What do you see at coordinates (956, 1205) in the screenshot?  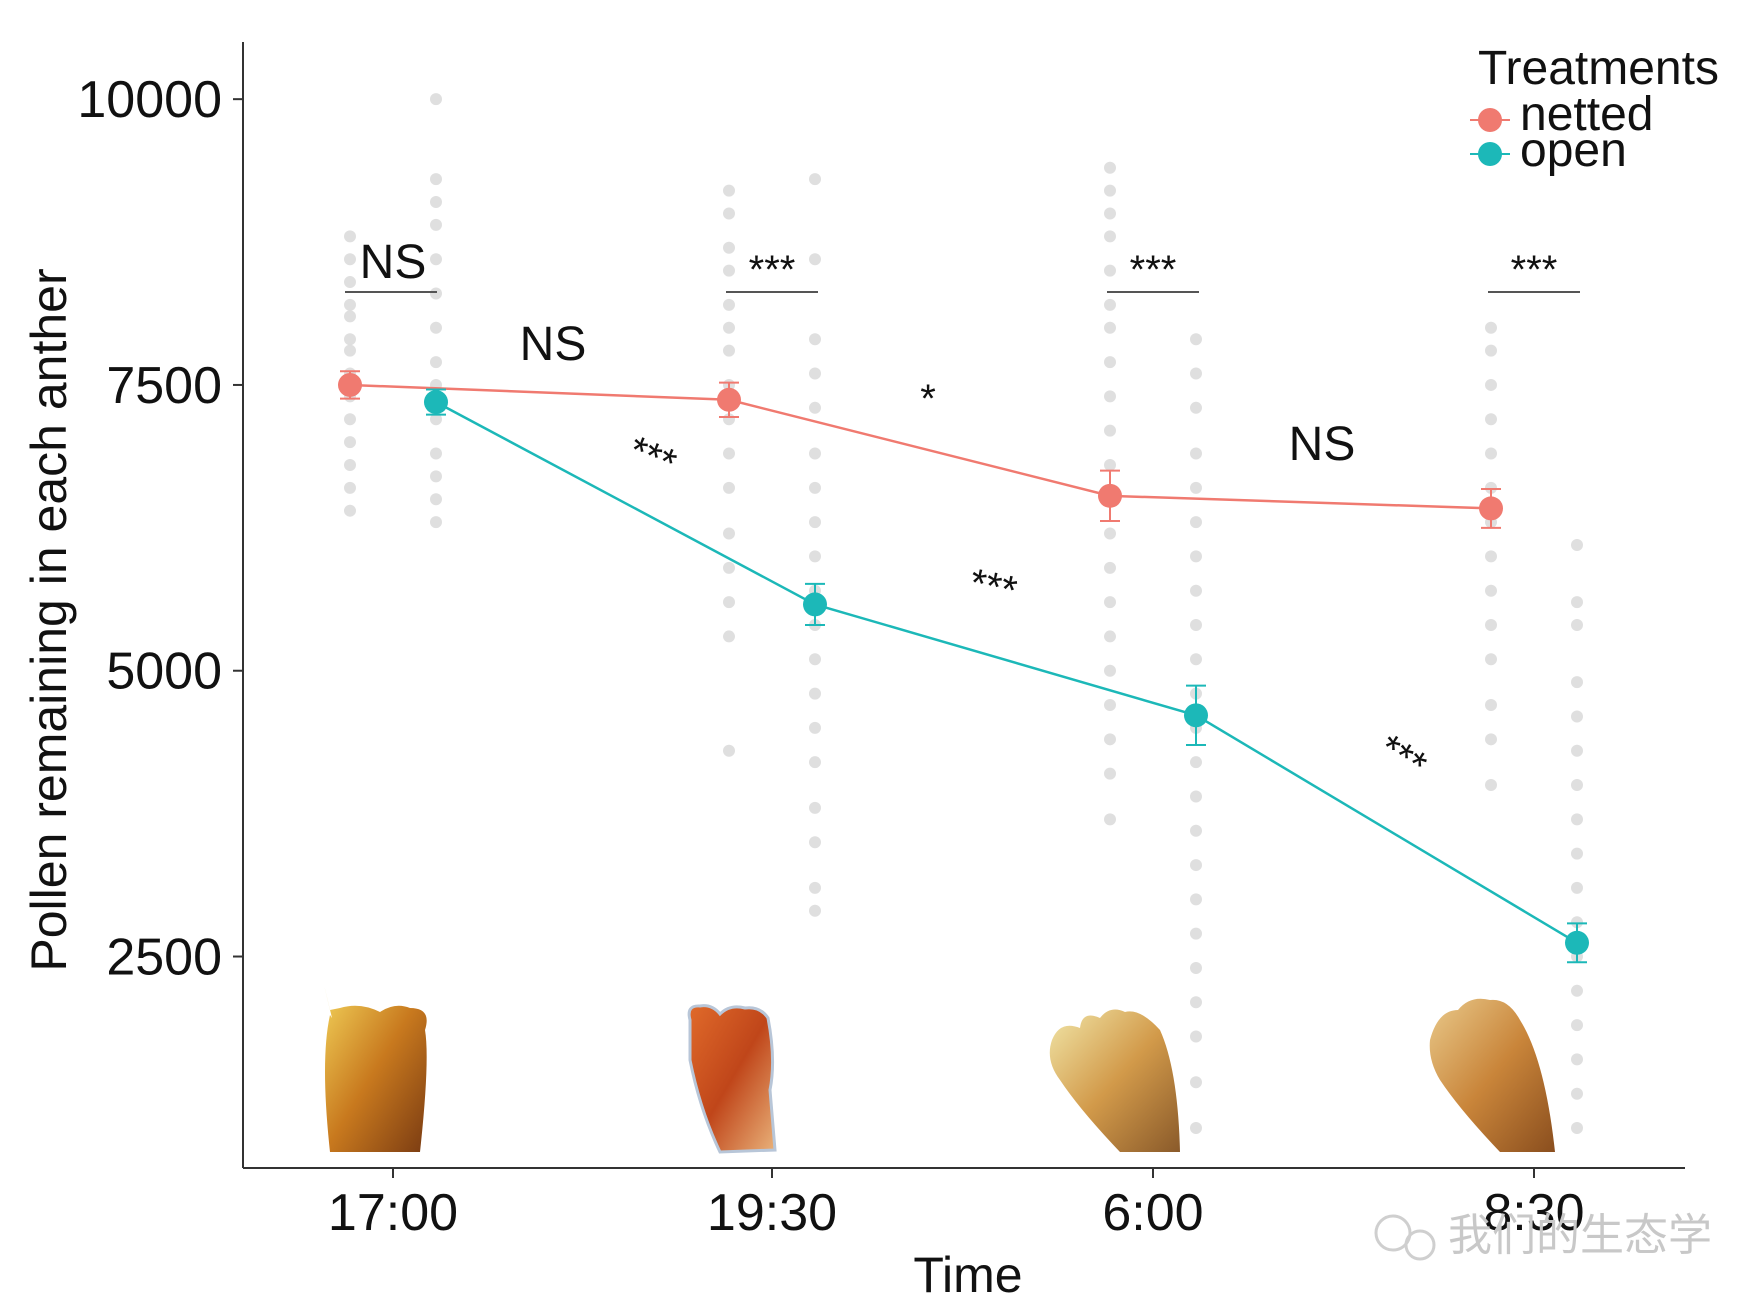 I see `x-ticks: 17:00 19:30 6:00 8:30` at bounding box center [956, 1205].